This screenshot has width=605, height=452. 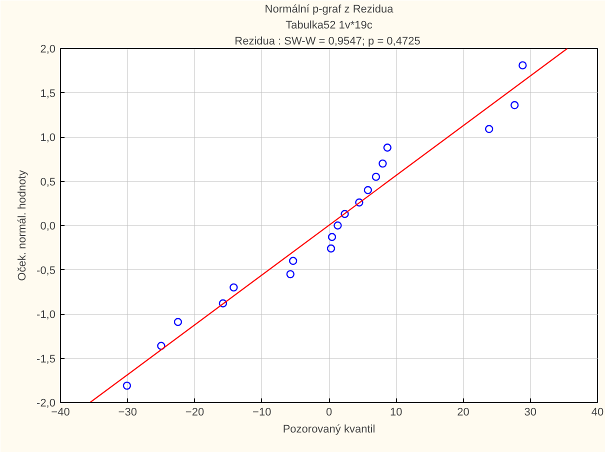 I want to click on x-tick-label: 0, so click(x=329, y=412).